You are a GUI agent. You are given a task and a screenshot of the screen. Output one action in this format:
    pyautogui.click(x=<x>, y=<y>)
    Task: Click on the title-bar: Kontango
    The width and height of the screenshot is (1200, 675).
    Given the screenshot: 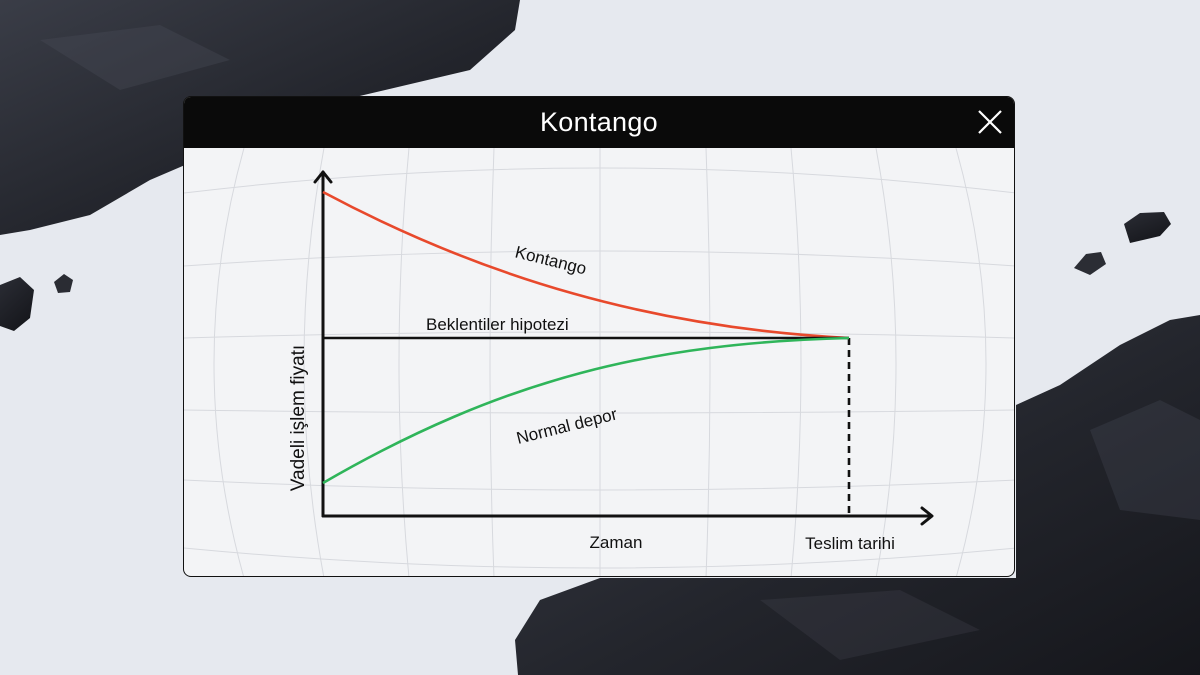 What is the action you would take?
    pyautogui.click(x=599, y=122)
    